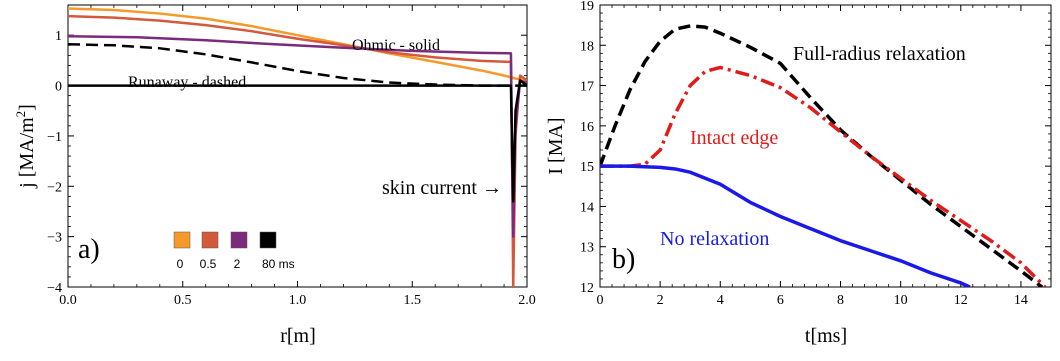 The width and height of the screenshot is (1060, 361). What do you see at coordinates (237, 264) in the screenshot?
I see `legend-label: 2` at bounding box center [237, 264].